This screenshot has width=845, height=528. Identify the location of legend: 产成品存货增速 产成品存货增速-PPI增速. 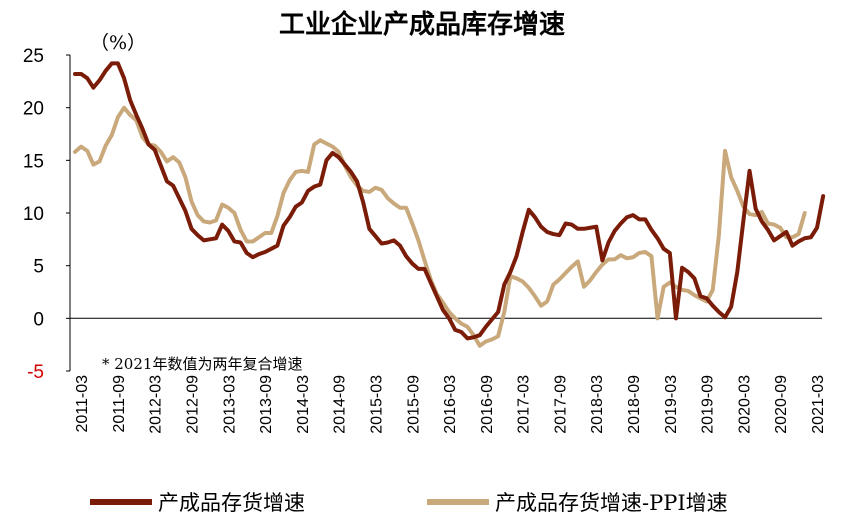
(409, 503).